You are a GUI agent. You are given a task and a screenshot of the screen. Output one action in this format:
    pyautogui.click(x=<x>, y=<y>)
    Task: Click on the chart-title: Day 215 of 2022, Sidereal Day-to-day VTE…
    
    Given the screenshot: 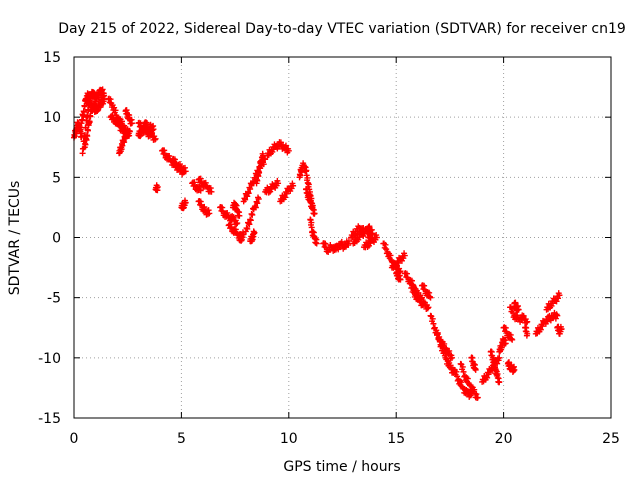 What is the action you would take?
    pyautogui.click(x=342, y=29)
    